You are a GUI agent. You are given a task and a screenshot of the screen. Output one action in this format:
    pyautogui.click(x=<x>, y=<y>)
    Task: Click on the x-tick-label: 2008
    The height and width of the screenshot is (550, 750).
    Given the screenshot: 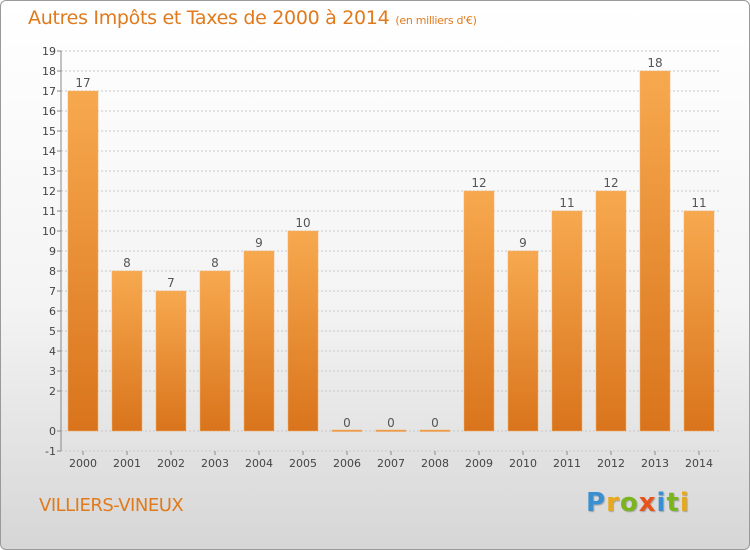 What is the action you would take?
    pyautogui.click(x=435, y=463)
    